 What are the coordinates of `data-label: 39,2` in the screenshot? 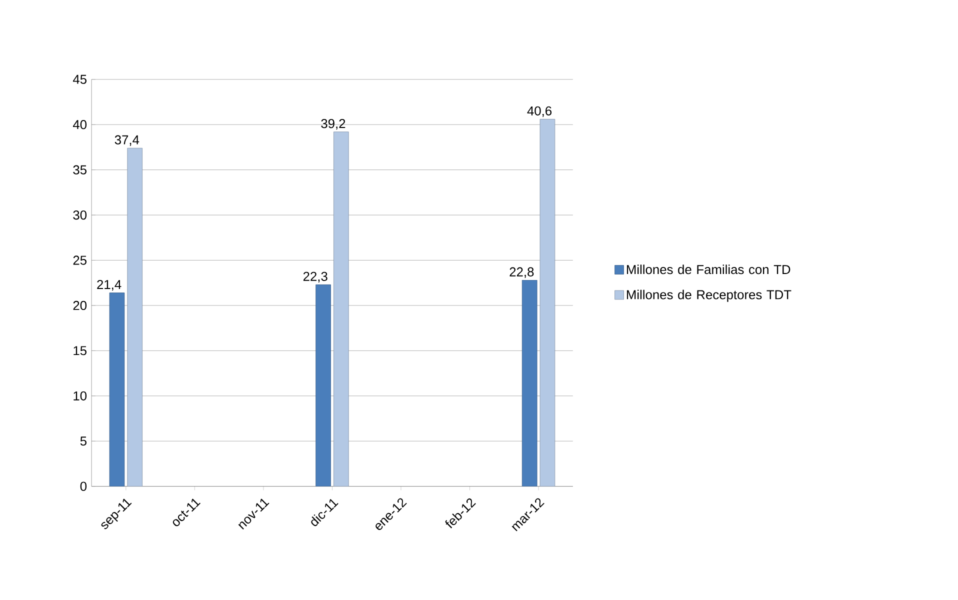 It's located at (333, 124).